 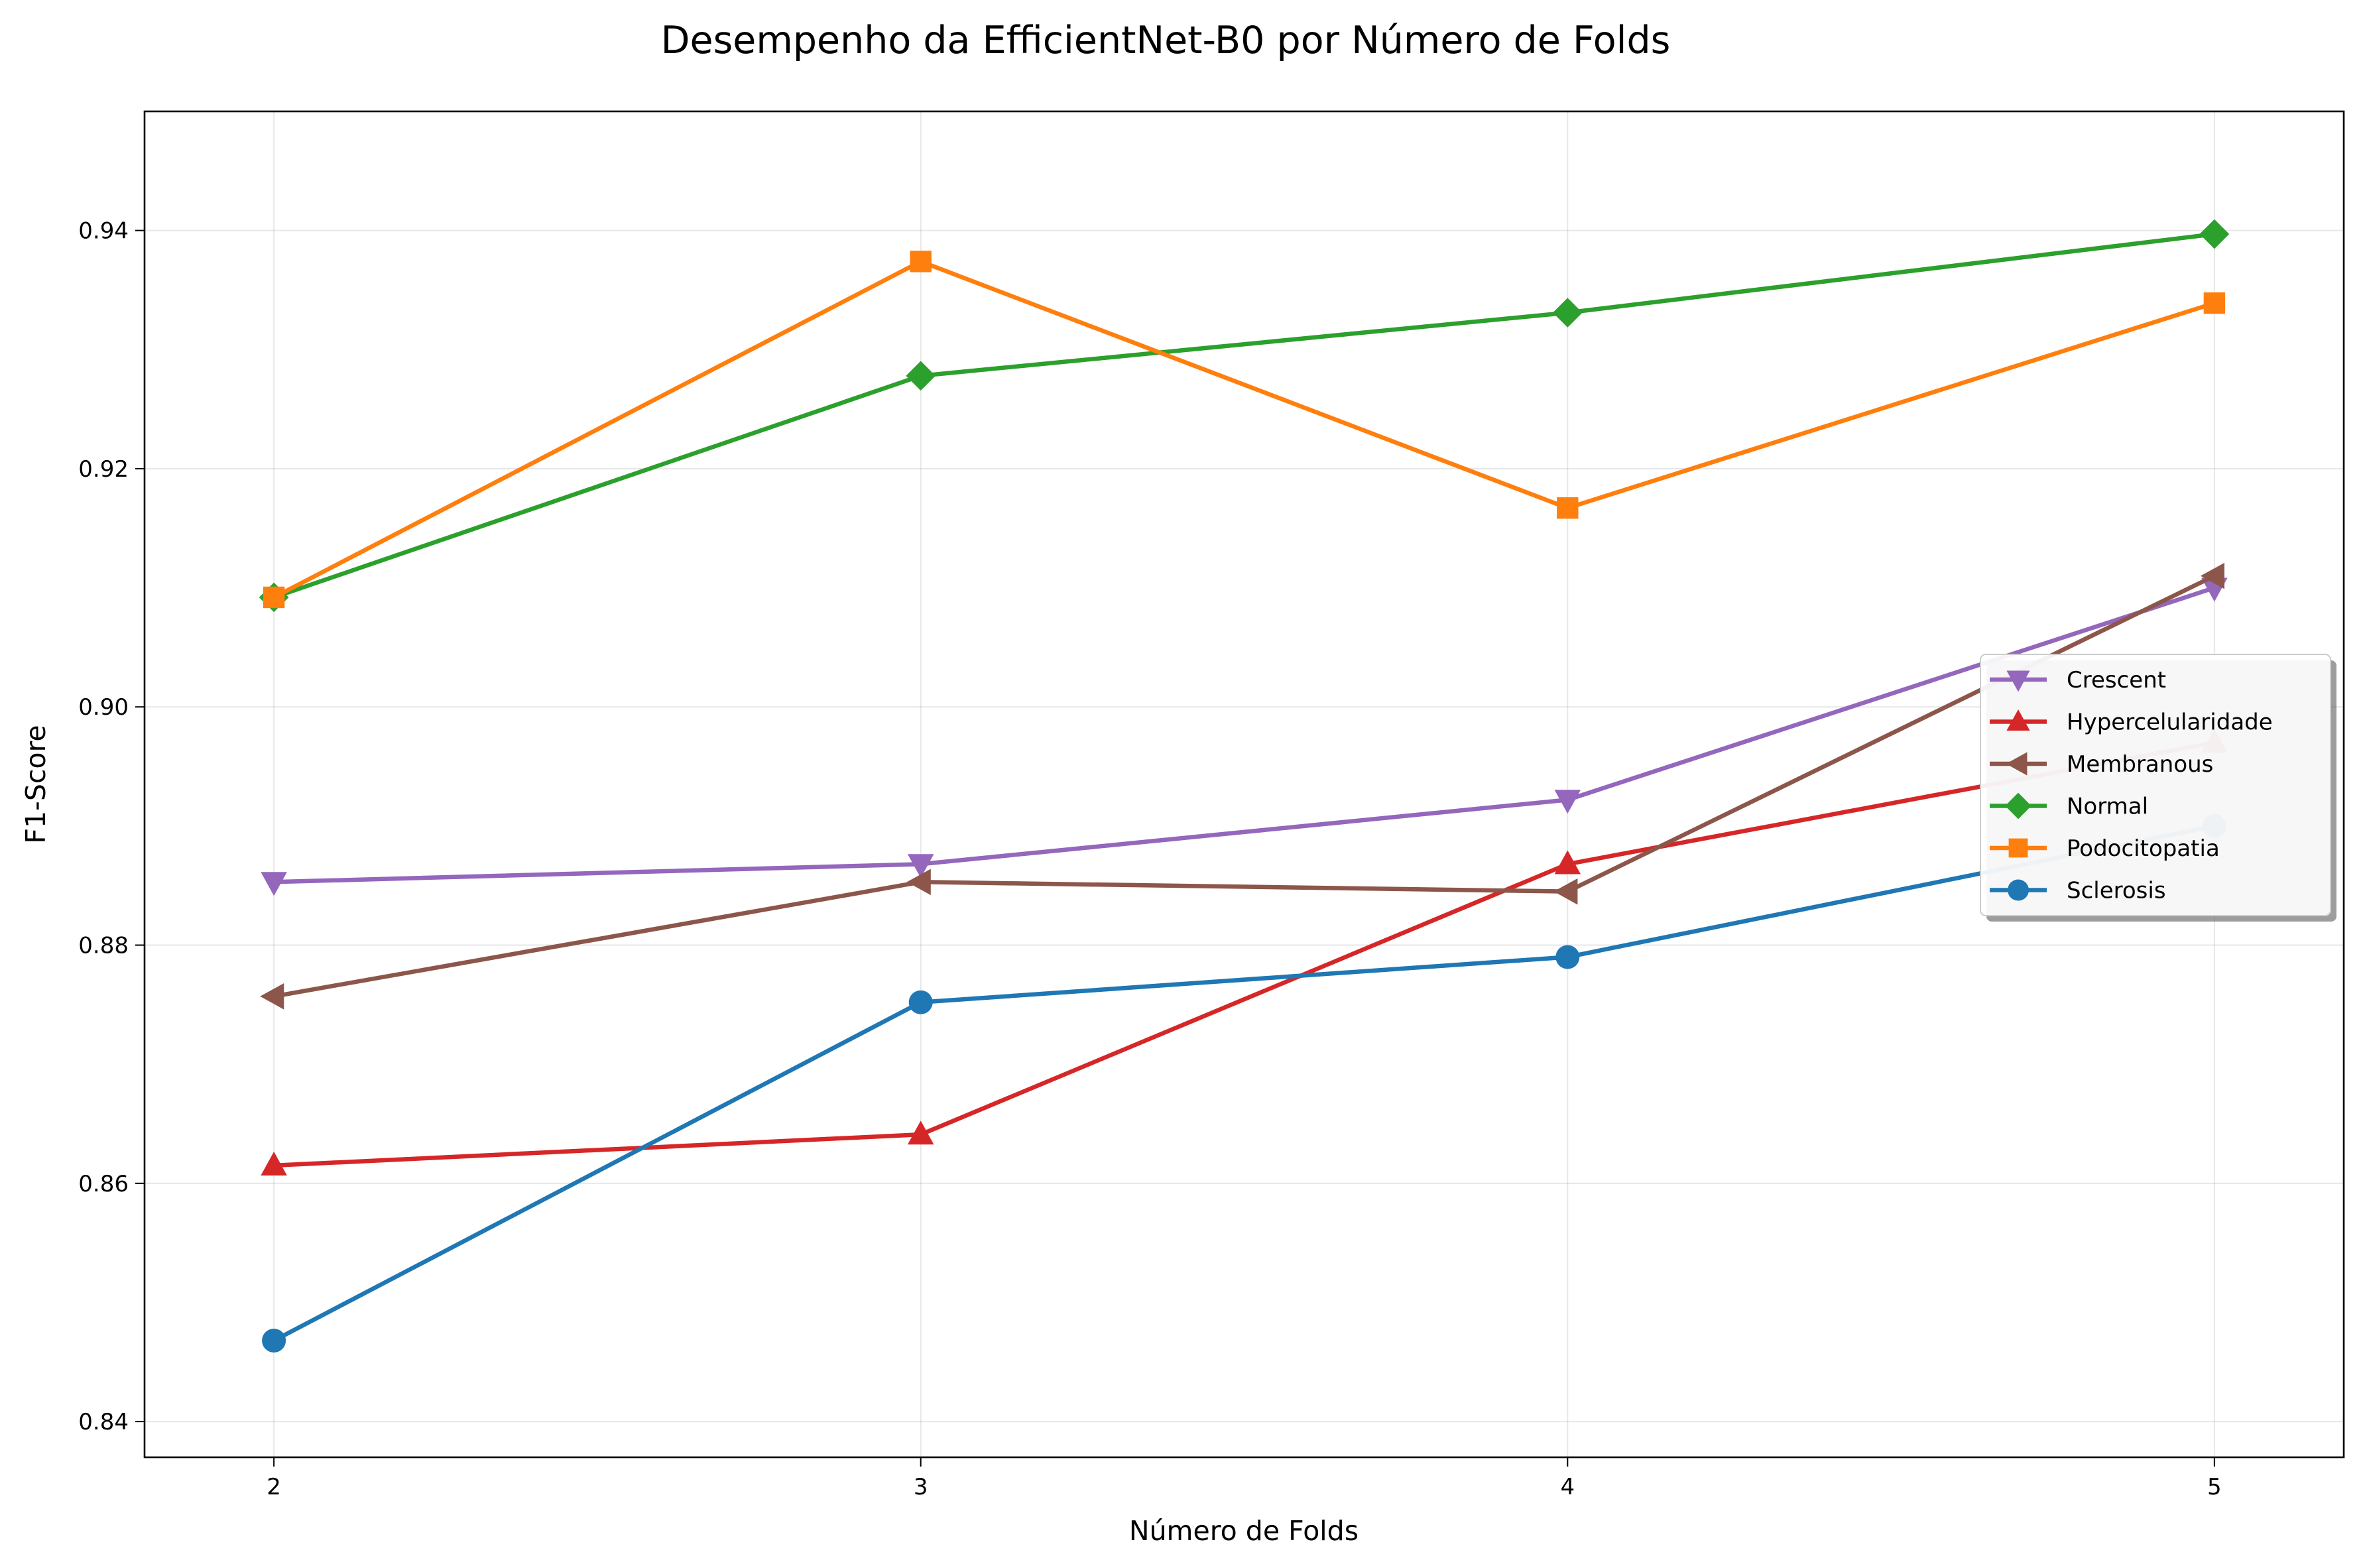 I want to click on x-tick-label: 2, so click(x=274, y=1487).